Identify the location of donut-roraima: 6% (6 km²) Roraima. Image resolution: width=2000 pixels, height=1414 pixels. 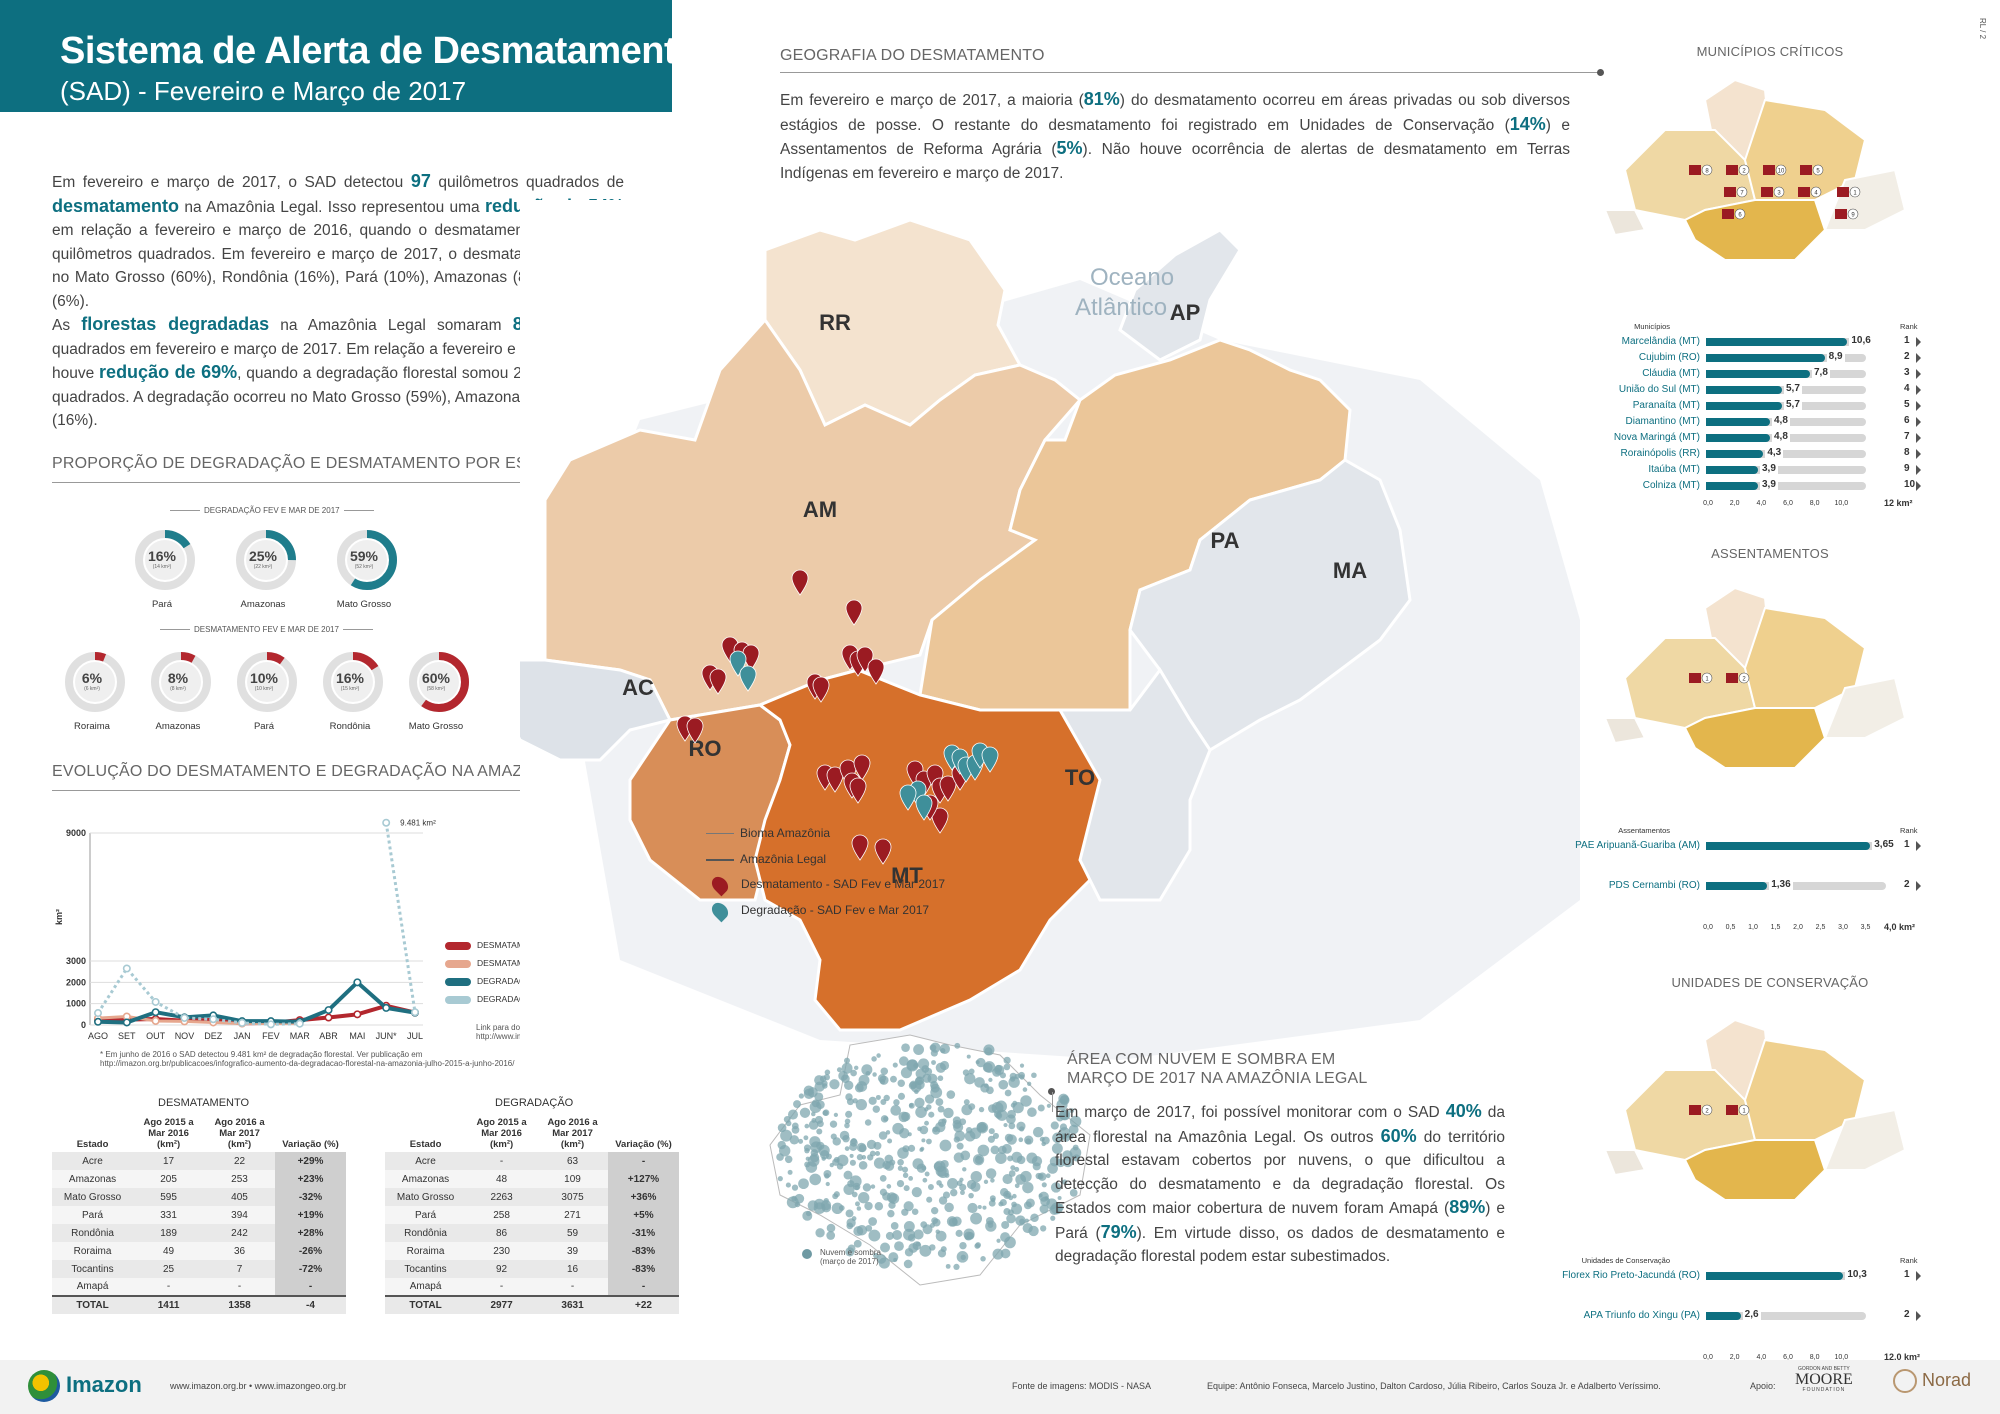
(95, 691).